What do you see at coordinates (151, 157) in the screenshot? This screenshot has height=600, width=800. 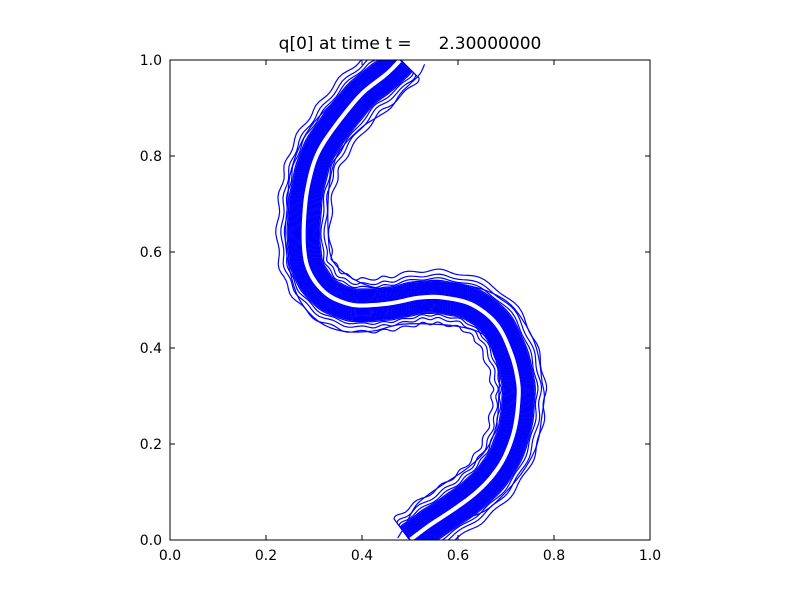 I see `y-tick-label: 0.8` at bounding box center [151, 157].